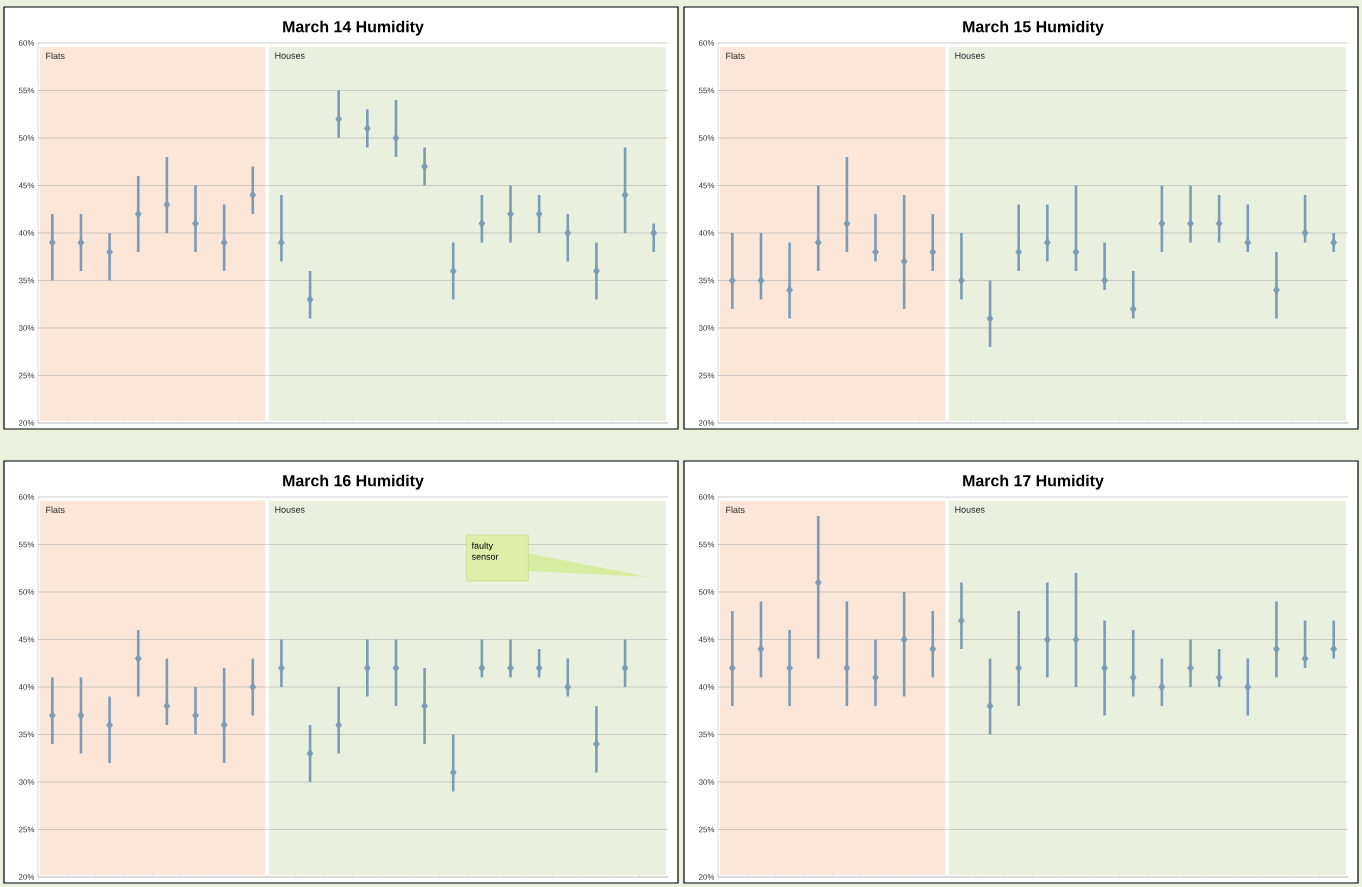  Describe the element at coordinates (485, 551) in the screenshot. I see `annotation: faulty sensor` at that location.